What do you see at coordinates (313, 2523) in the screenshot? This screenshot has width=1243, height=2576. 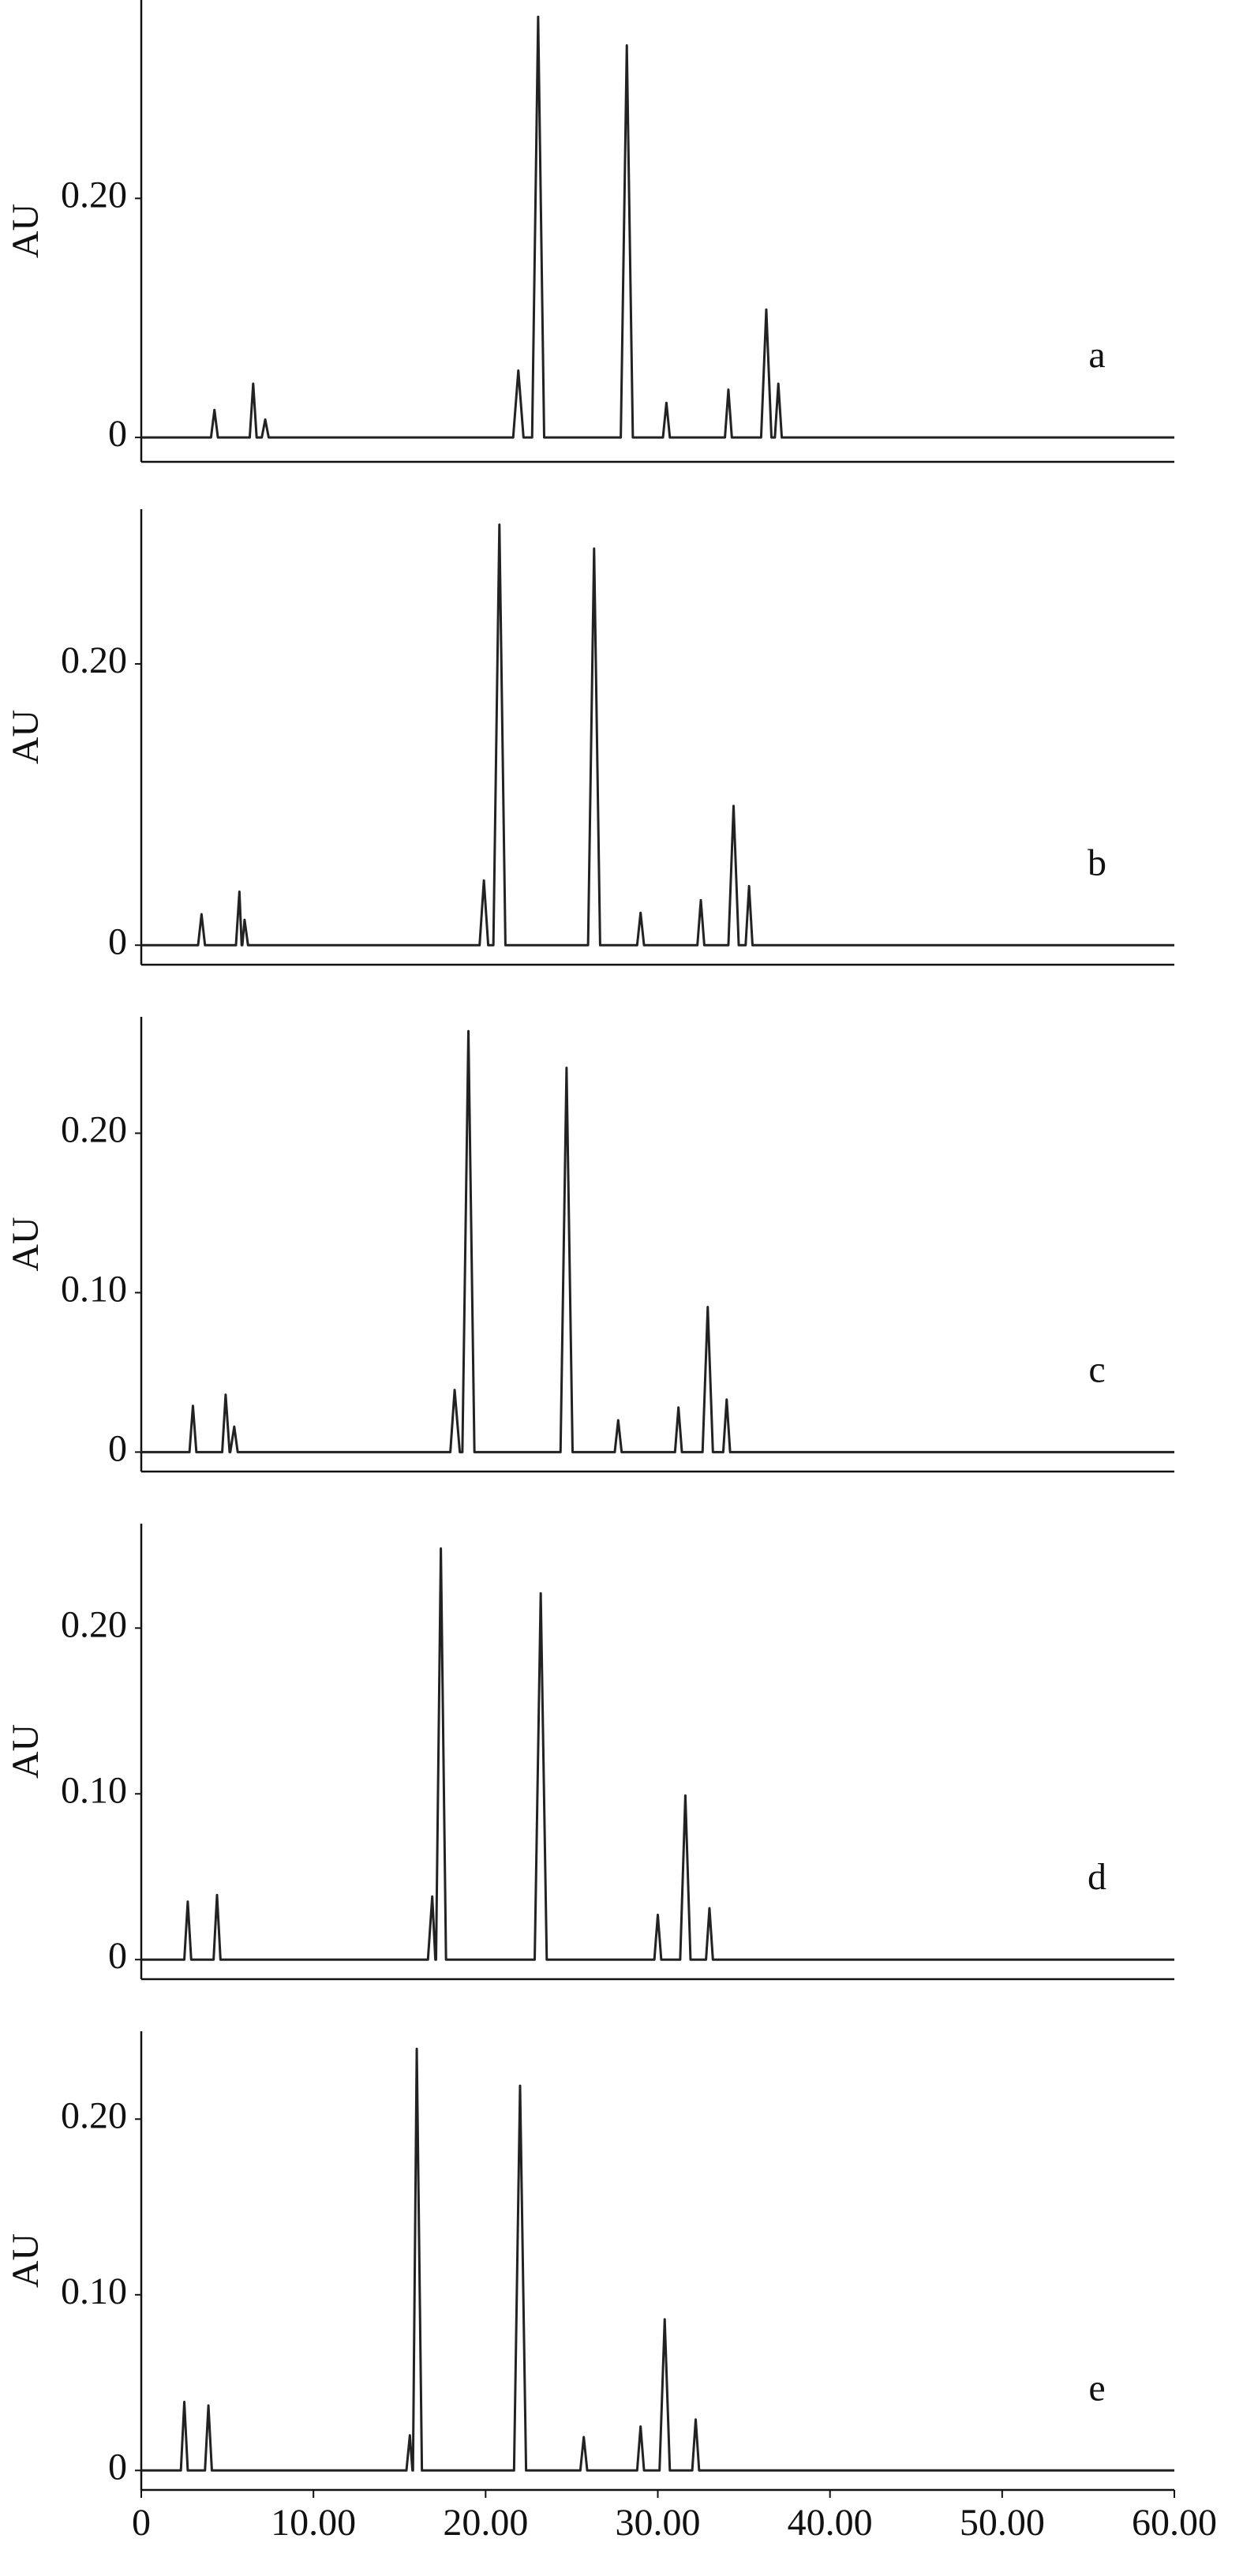 I see `x-tick-label: 10.00` at bounding box center [313, 2523].